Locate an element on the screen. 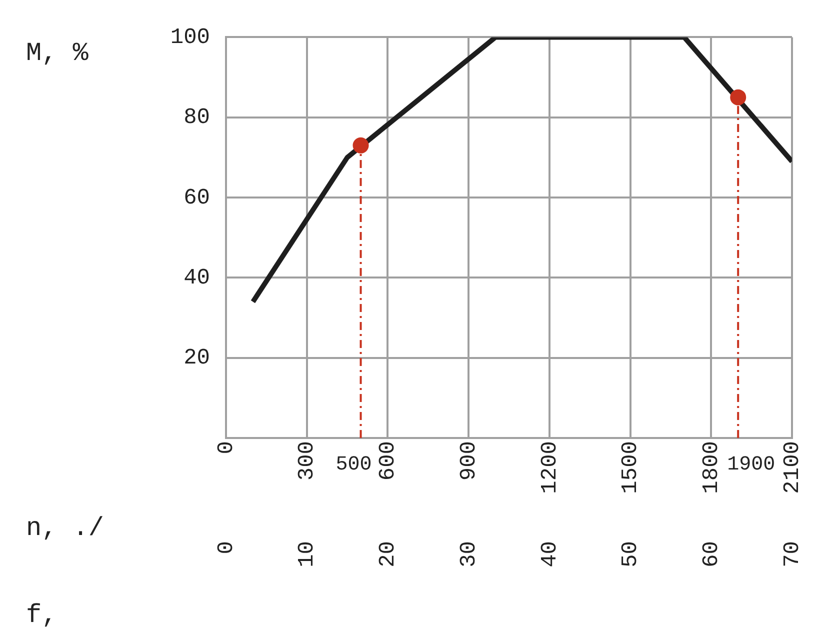 This screenshot has height=643, width=833. x-tick-label: 0 is located at coordinates (226, 447).